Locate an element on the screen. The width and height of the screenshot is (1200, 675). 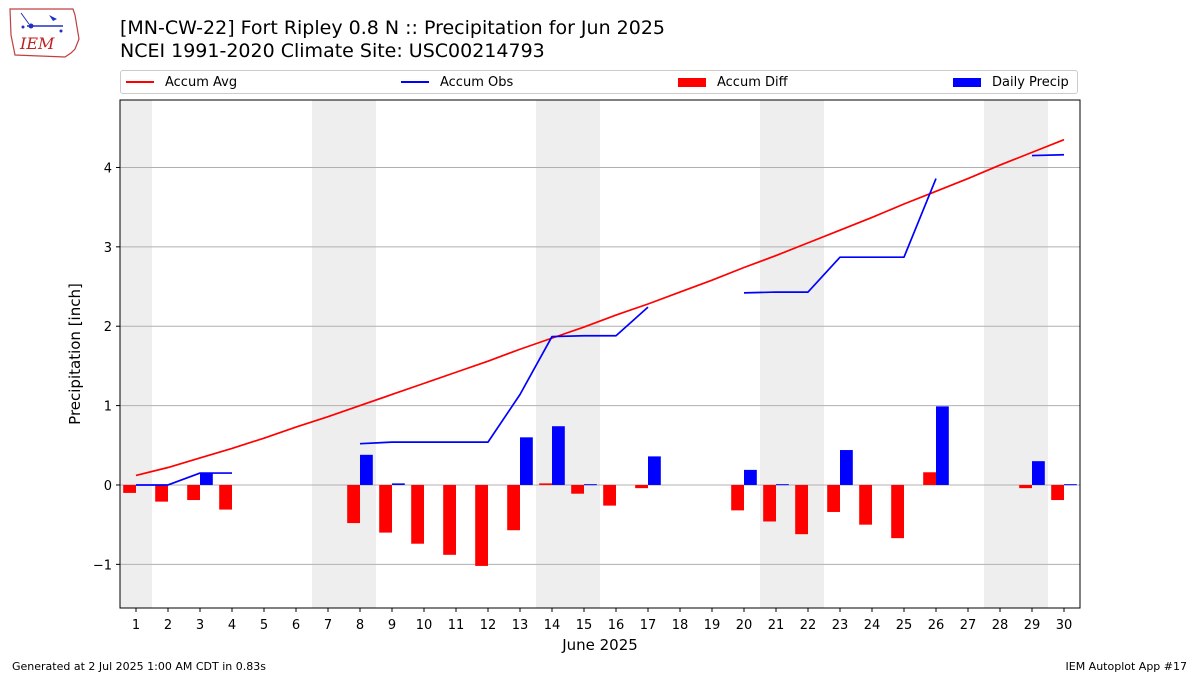
iem-logo: IEM is located at coordinates (44, 33).